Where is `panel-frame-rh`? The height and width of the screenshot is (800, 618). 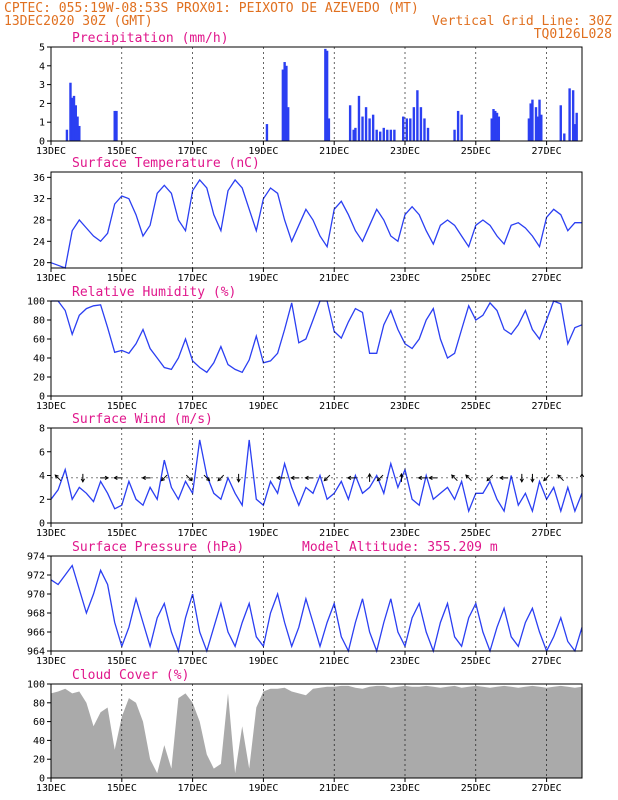
panel-frame-rh is located at coordinates (316, 348).